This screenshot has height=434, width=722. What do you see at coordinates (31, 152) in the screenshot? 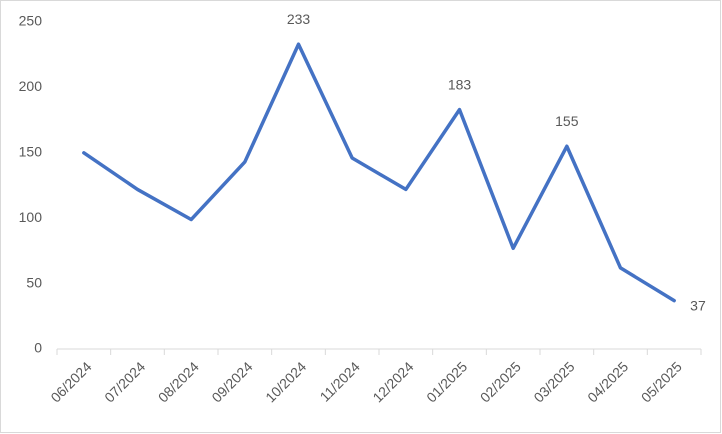
I see `y-tick-label: 150` at bounding box center [31, 152].